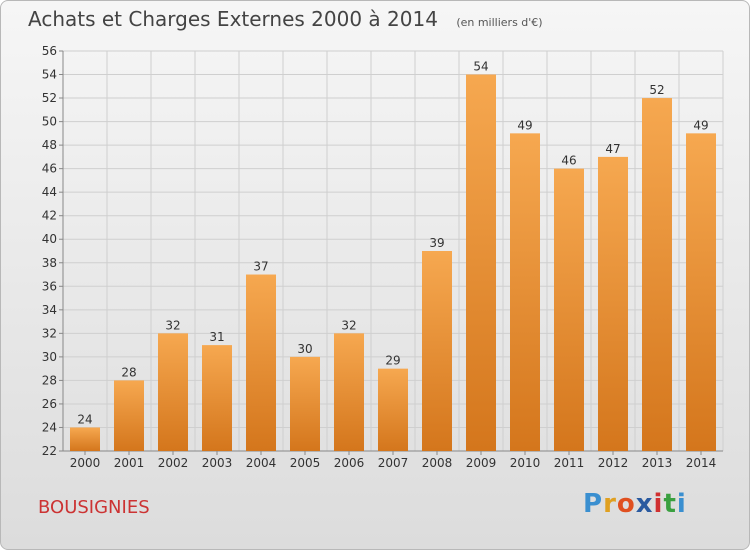 This screenshot has width=750, height=550. I want to click on x-tick-label: 2009, so click(481, 463).